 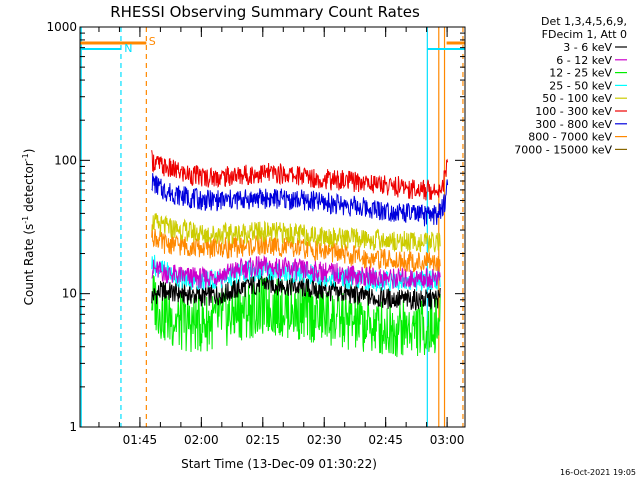 I want to click on saa-label: S, so click(x=152, y=41).